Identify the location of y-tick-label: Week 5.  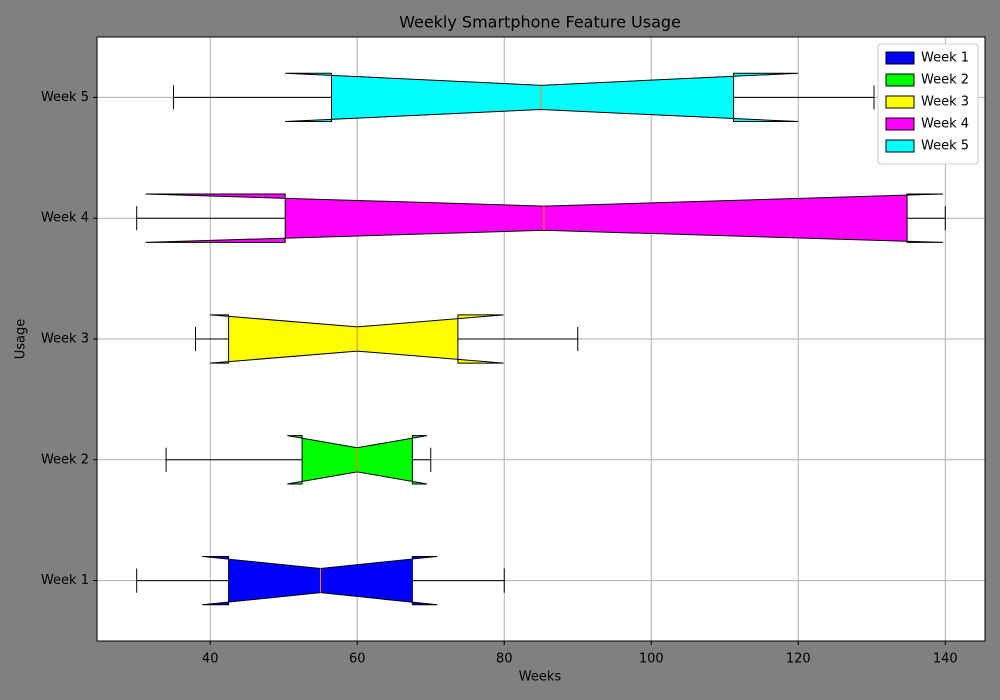
(65, 97).